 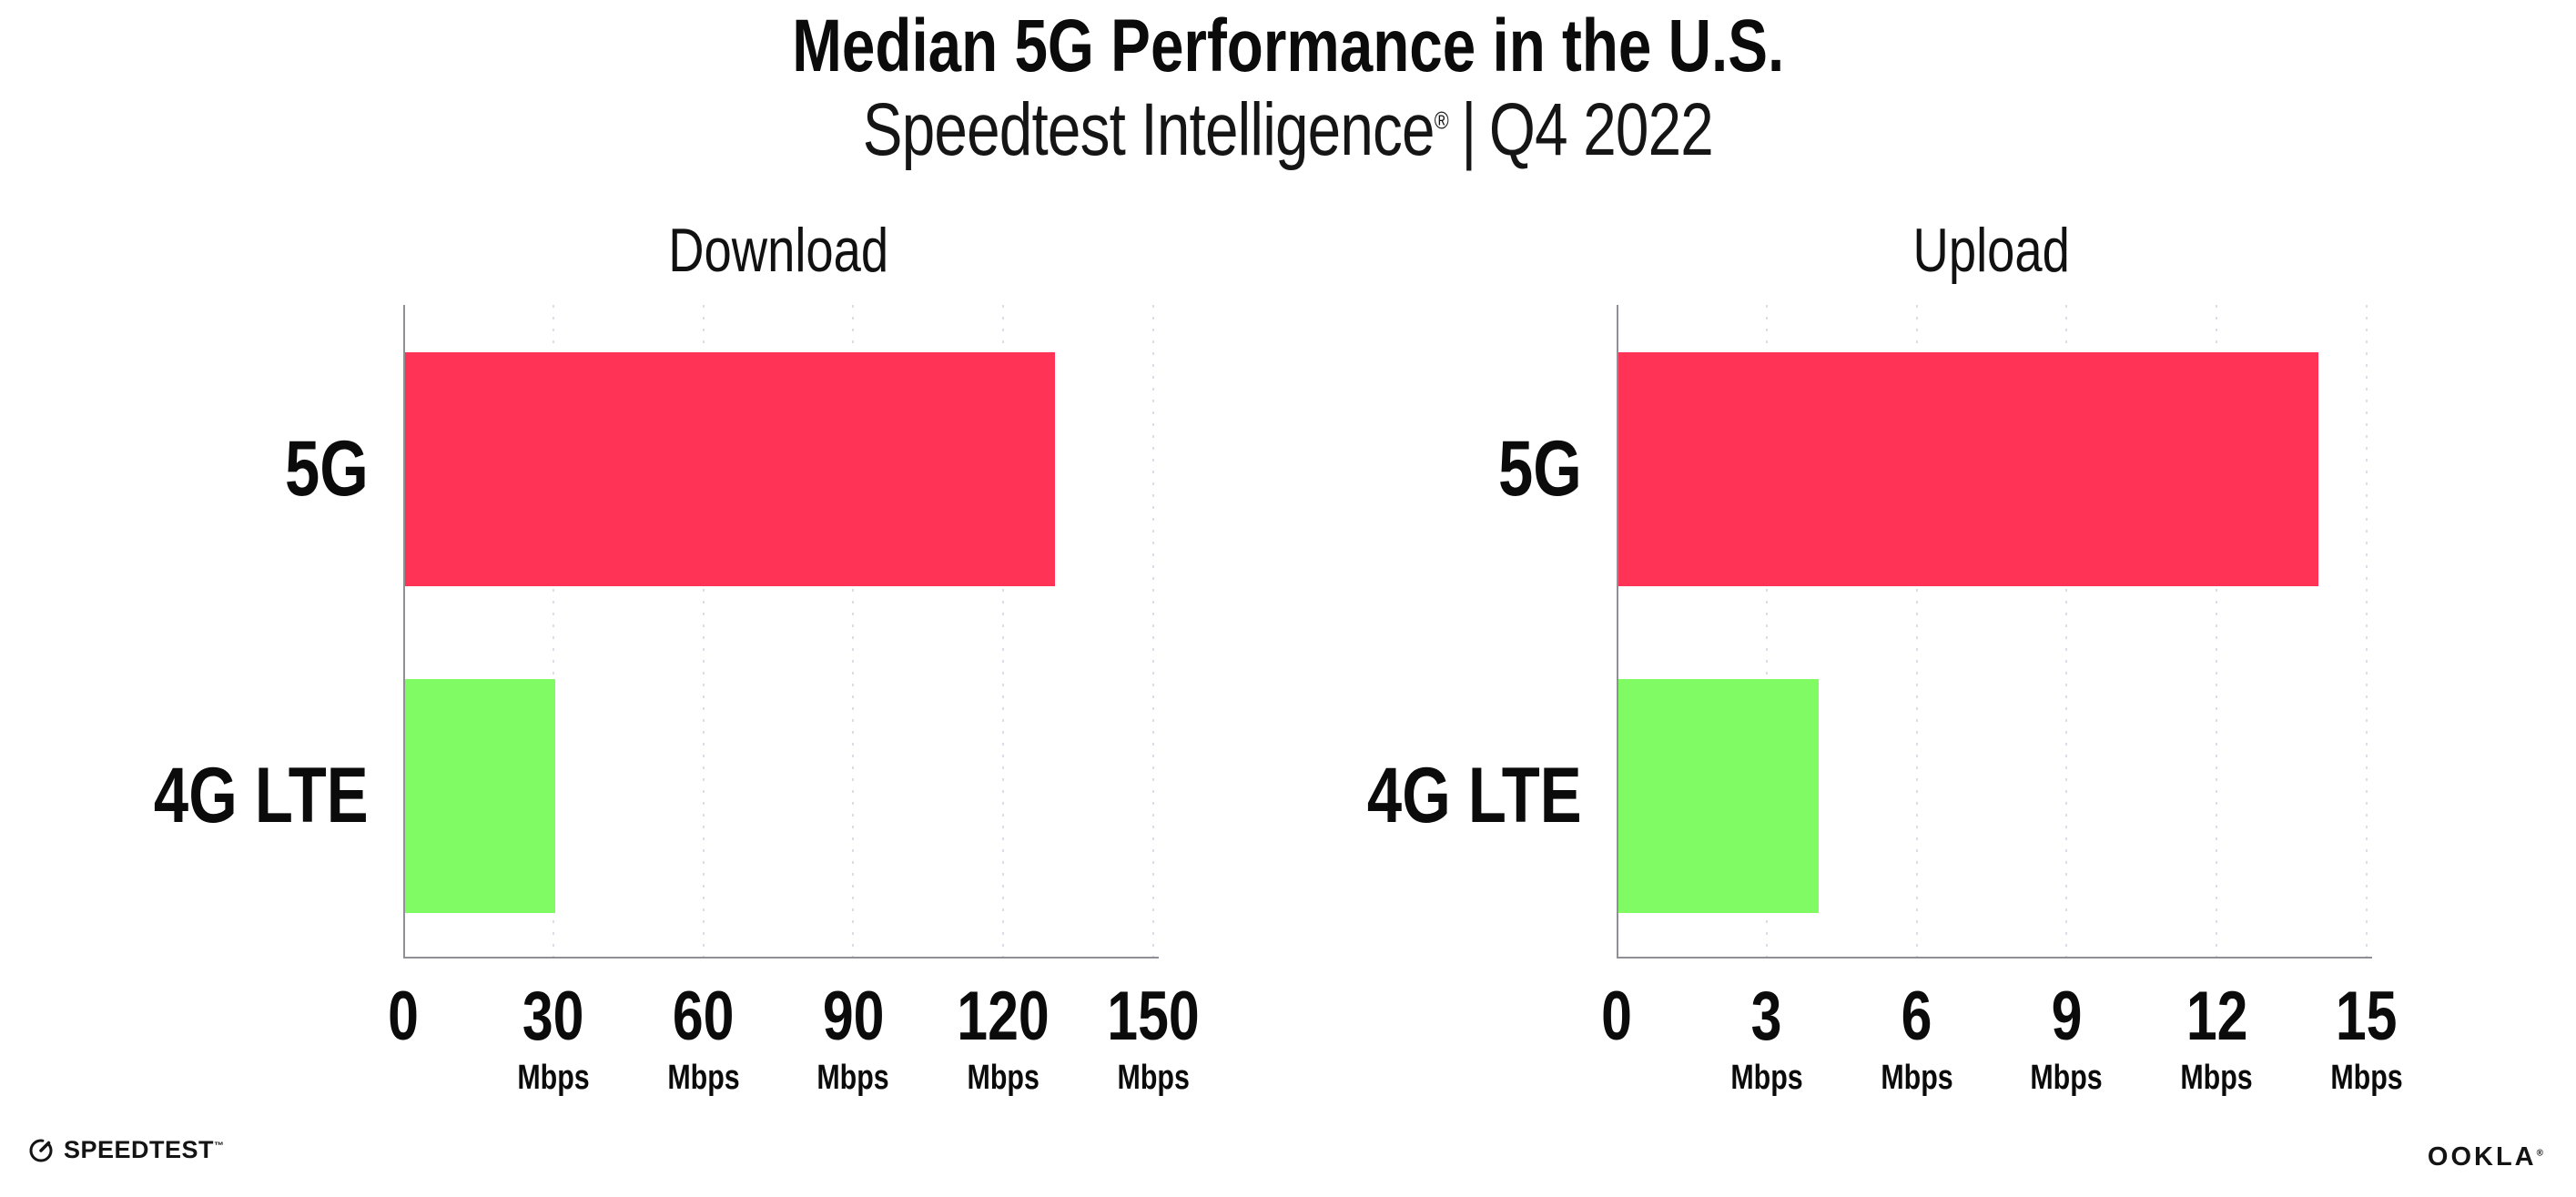 I want to click on download-x-tick: 0, so click(x=403, y=1017).